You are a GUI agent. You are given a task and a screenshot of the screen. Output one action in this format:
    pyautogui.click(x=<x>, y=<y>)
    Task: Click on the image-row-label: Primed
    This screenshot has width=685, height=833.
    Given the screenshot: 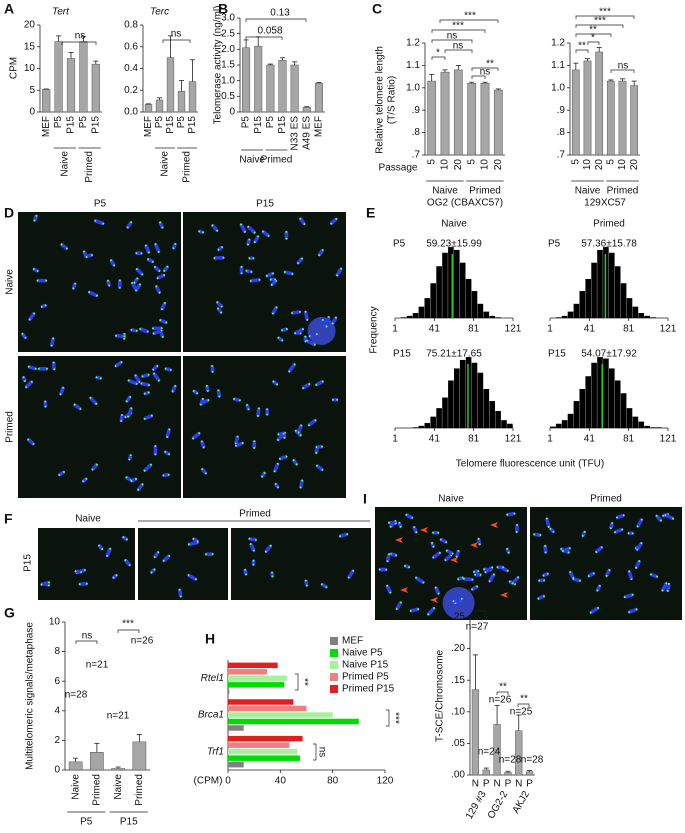 What is the action you would take?
    pyautogui.click(x=10, y=427)
    